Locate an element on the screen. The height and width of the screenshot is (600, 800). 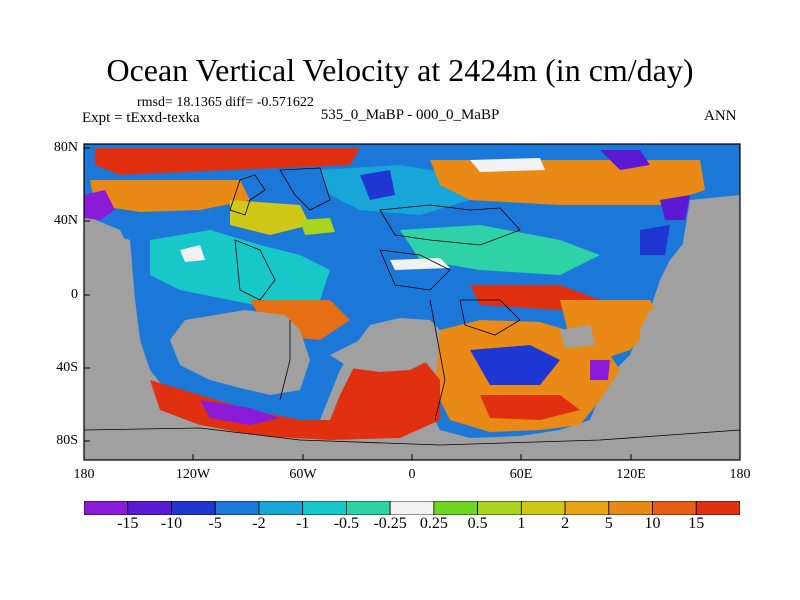
experiment-label: Expt = tExxd-texka is located at coordinates (141, 118).